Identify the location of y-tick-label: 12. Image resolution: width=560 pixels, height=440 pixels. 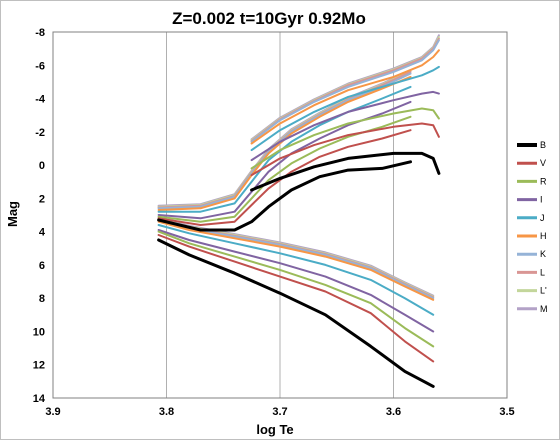
(39, 366).